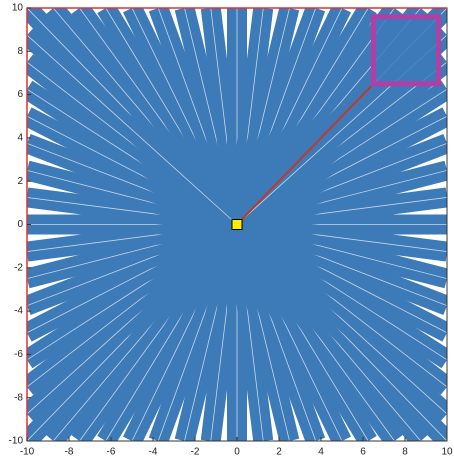 The image size is (454, 462). What do you see at coordinates (20, 94) in the screenshot?
I see `y-tick-label: 6` at bounding box center [20, 94].